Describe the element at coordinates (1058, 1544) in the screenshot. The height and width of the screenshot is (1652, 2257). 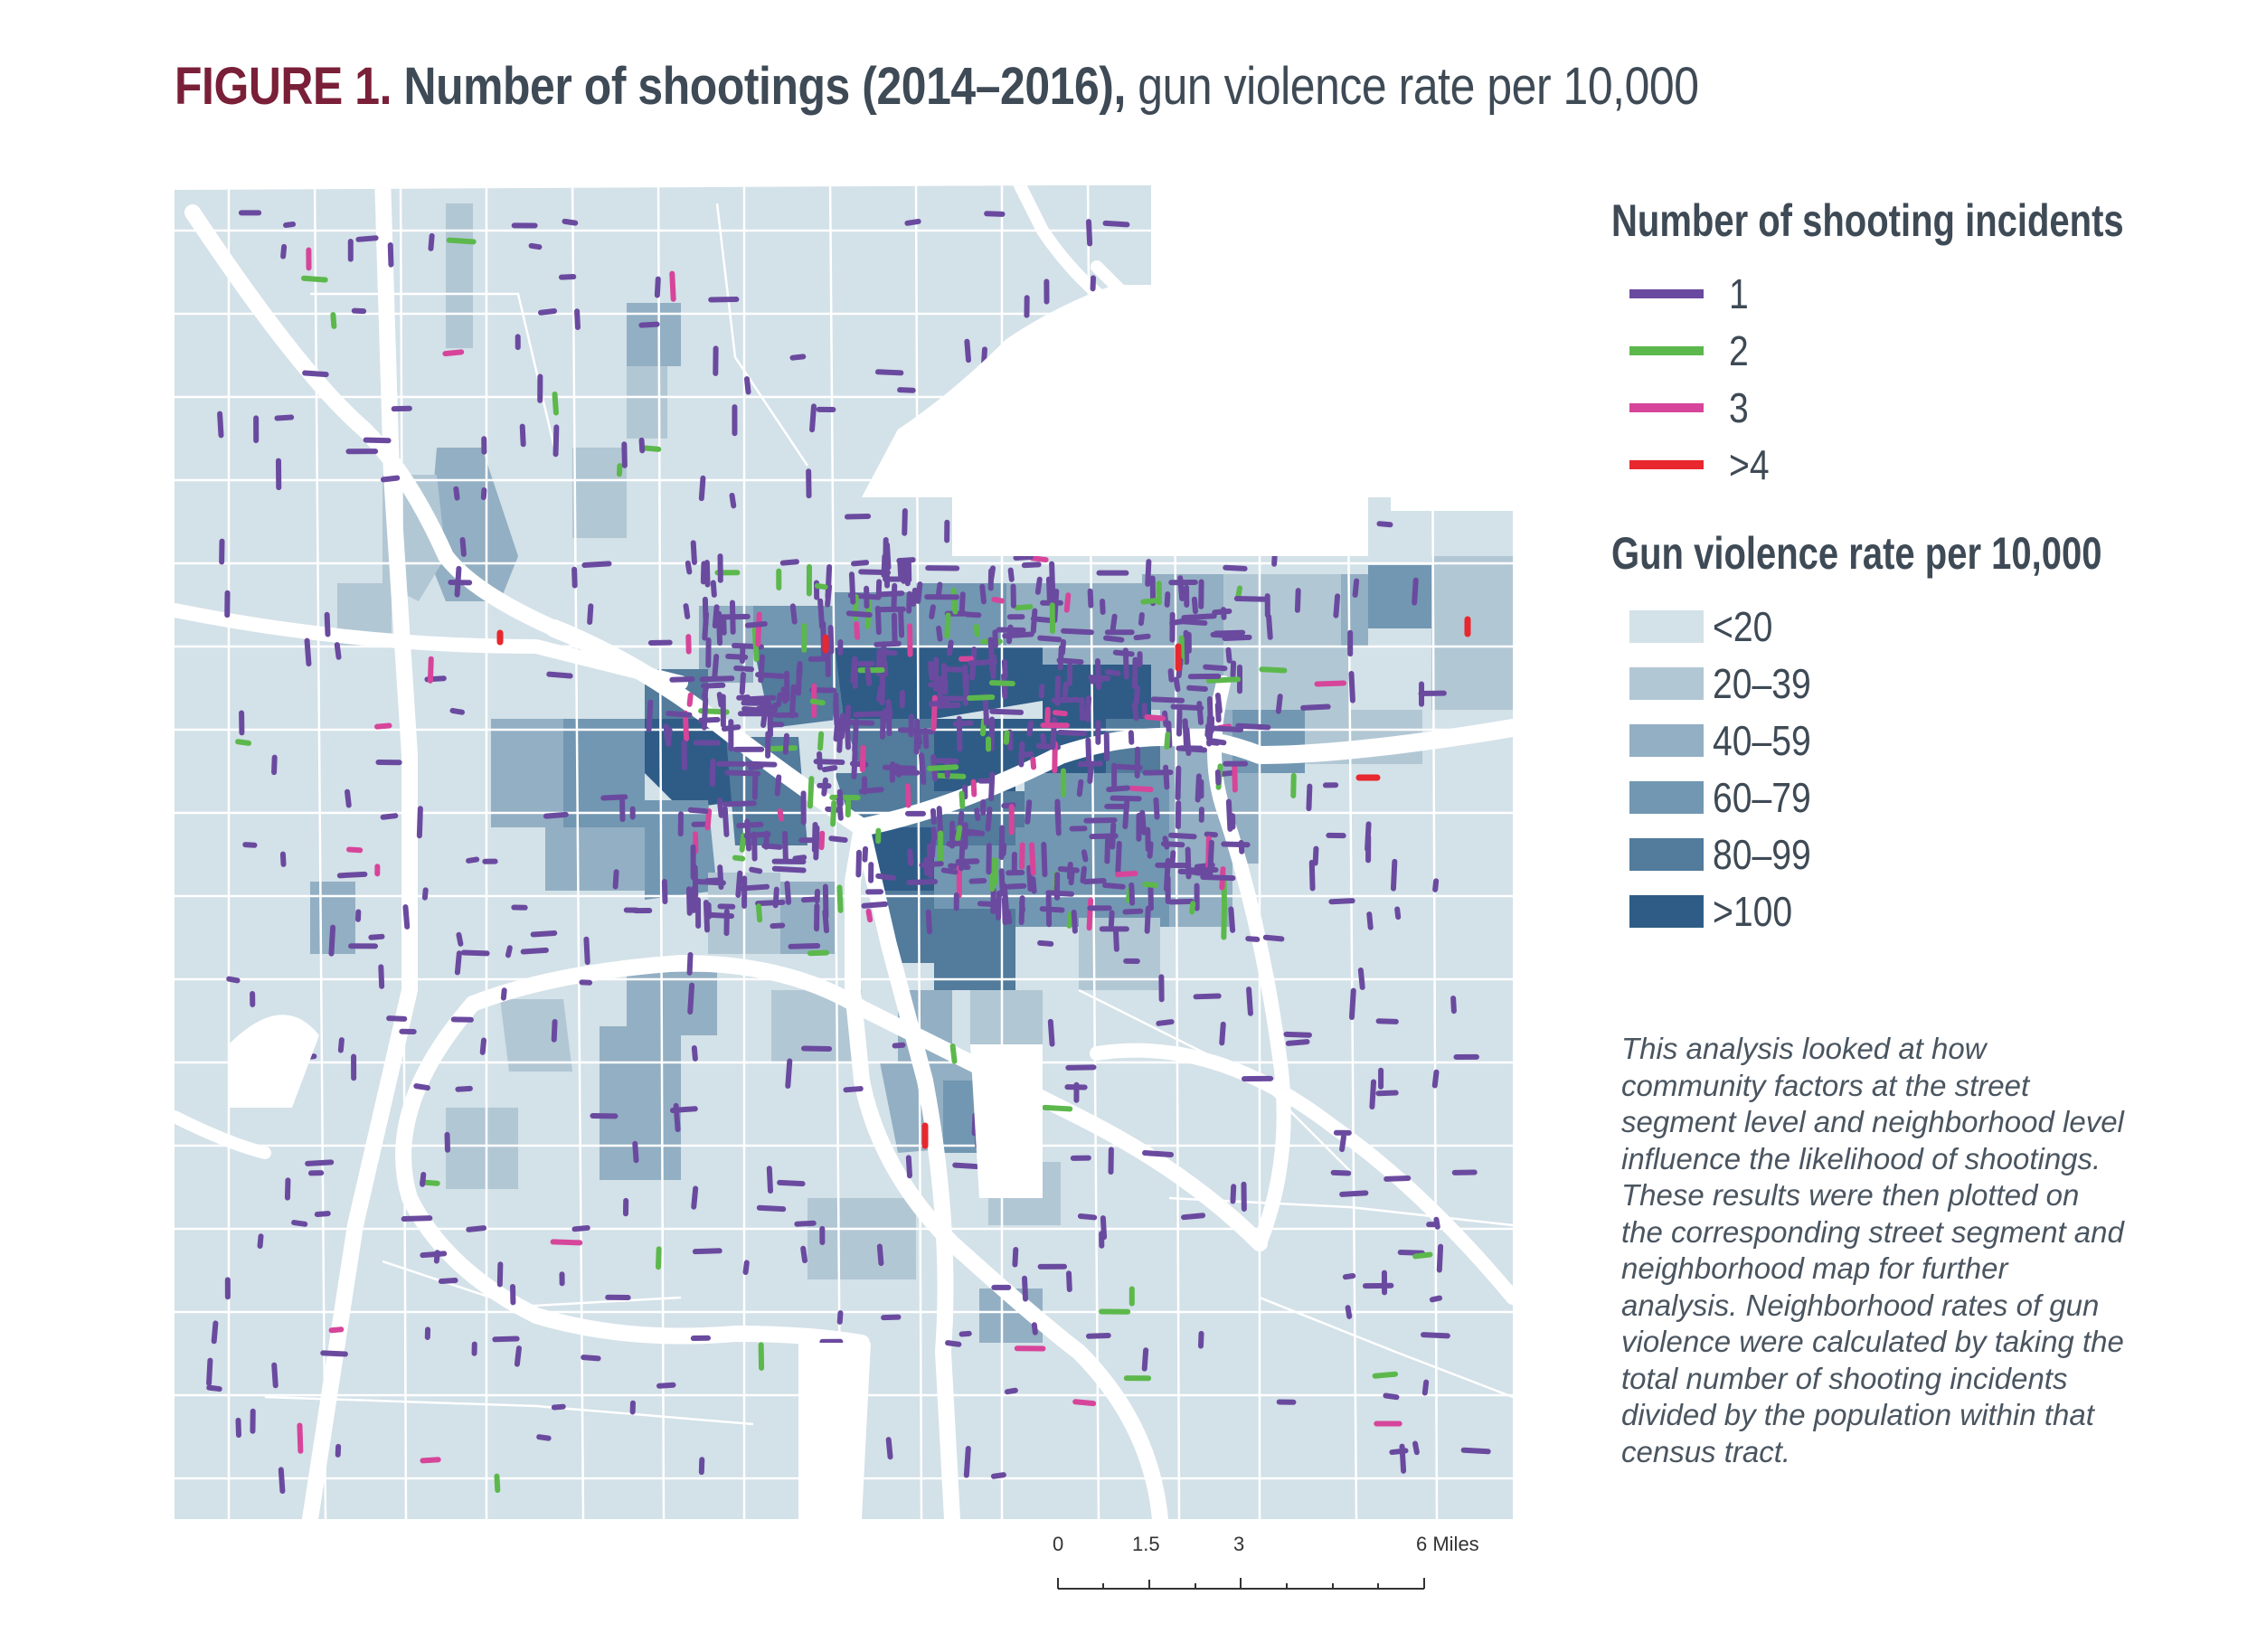
I see `scale-label: 0` at that location.